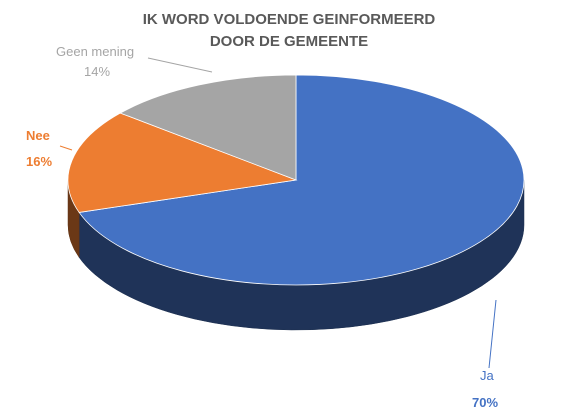  Describe the element at coordinates (487, 375) in the screenshot. I see `category-label: Ja` at that location.